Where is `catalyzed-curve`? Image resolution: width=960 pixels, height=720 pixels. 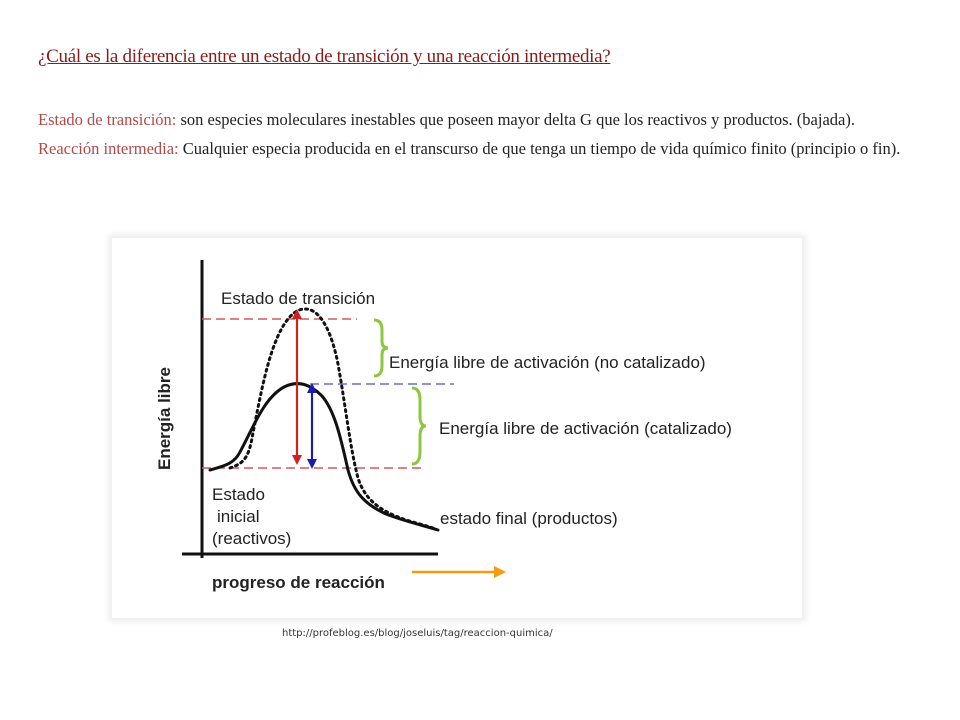
catalyzed-curve is located at coordinates (324, 457).